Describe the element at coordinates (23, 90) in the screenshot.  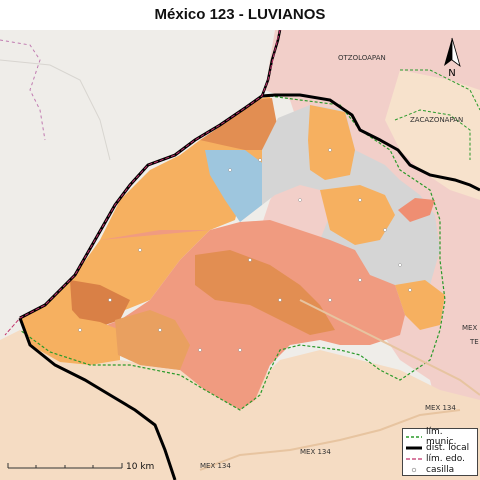
I see `state-boundary-west` at that location.